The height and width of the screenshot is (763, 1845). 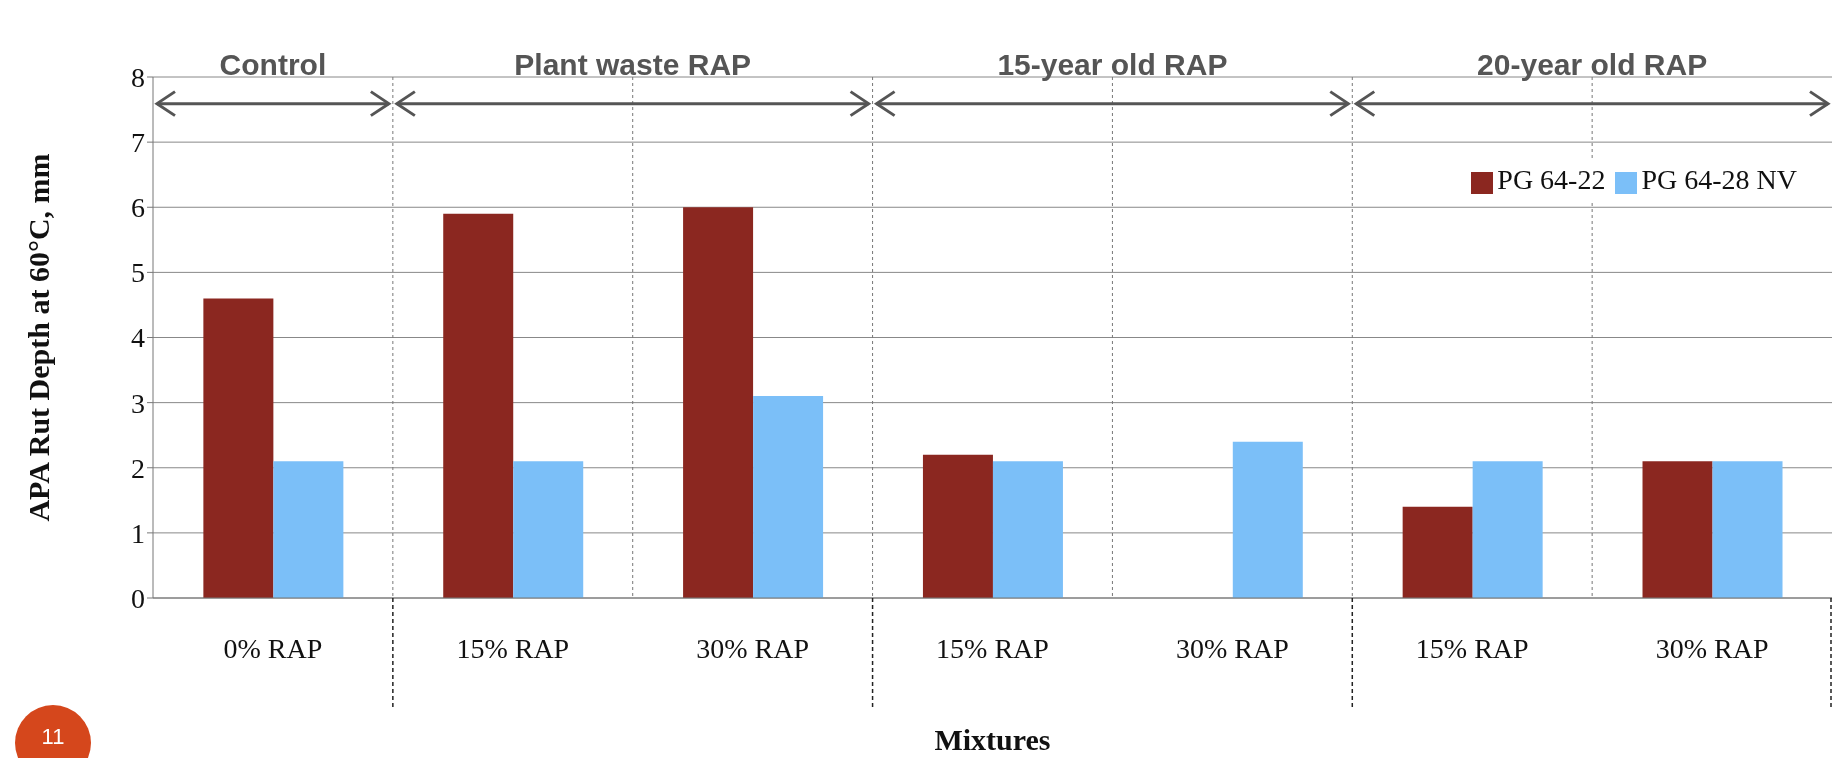 What do you see at coordinates (992, 739) in the screenshot?
I see `x-axis-title: Mixtures` at bounding box center [992, 739].